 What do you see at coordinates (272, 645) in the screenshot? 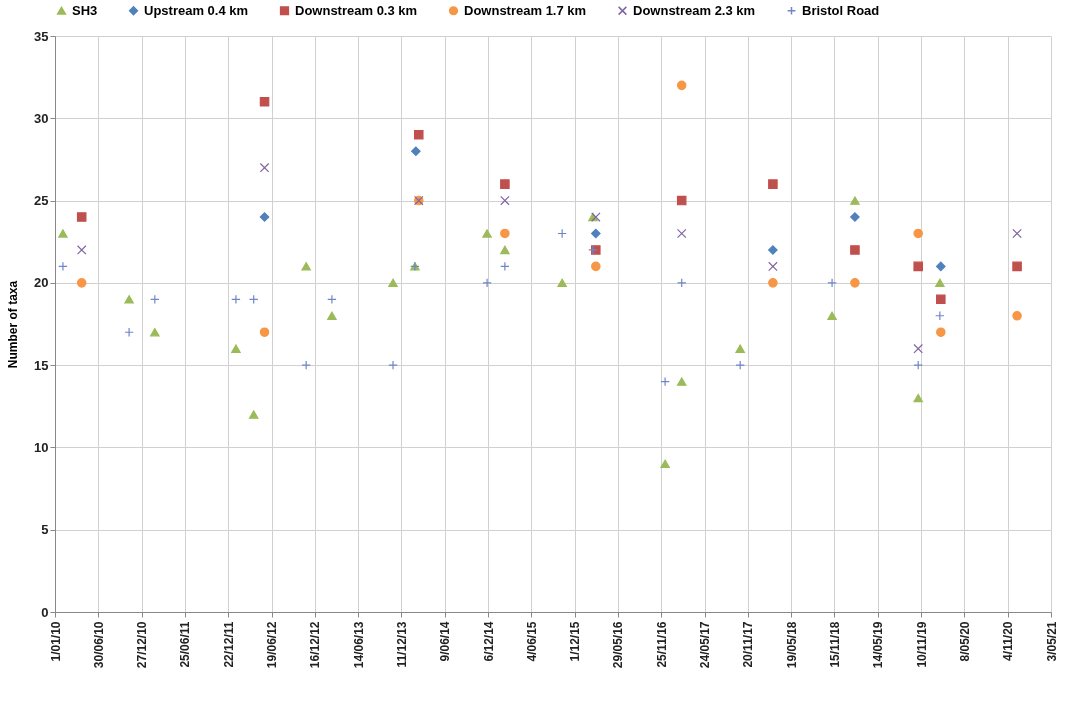
I see `x-tick-label: 19/06/12` at bounding box center [272, 645].